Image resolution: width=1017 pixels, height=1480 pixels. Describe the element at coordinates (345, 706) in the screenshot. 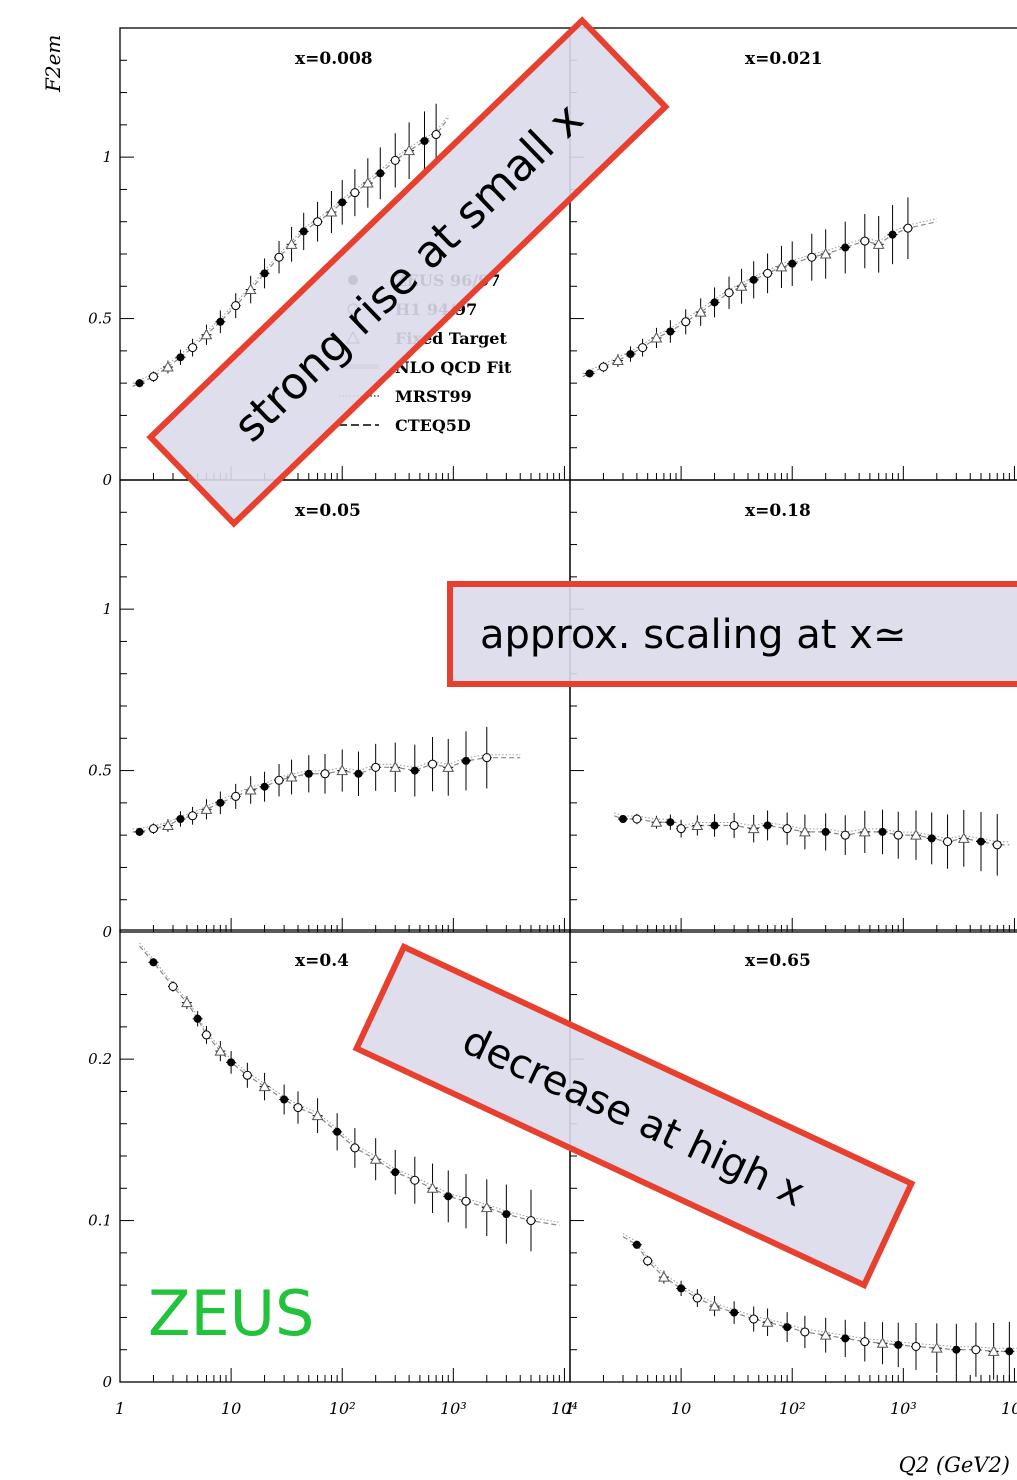

I see `panel-frame` at that location.